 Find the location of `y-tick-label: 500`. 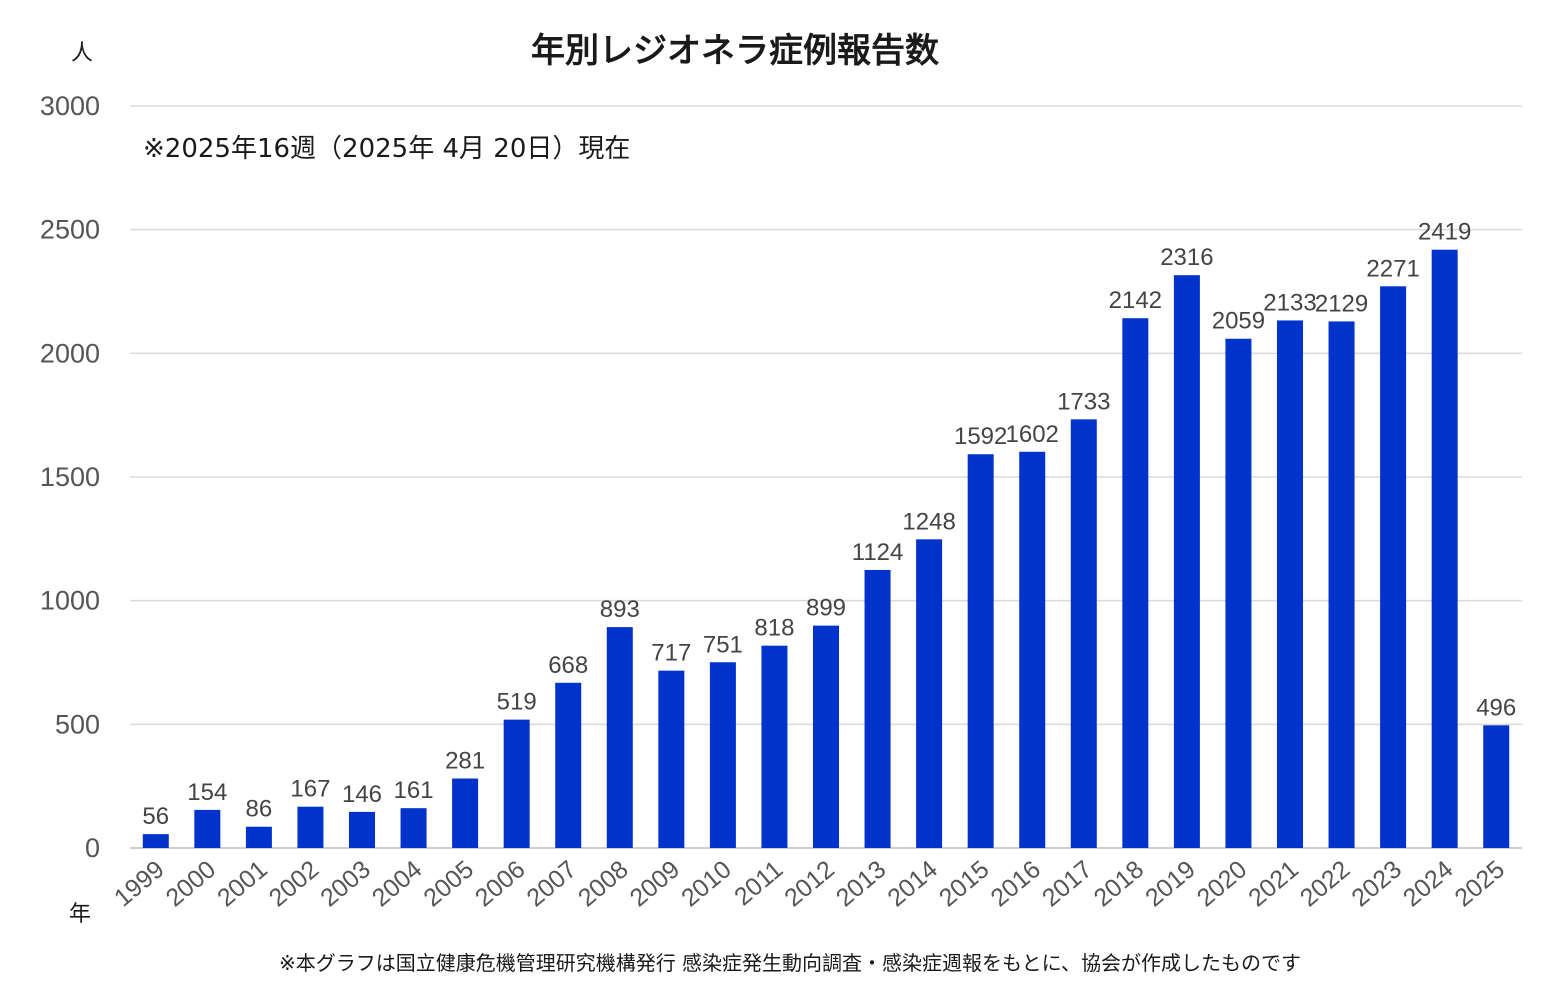

y-tick-label: 500 is located at coordinates (77, 724).